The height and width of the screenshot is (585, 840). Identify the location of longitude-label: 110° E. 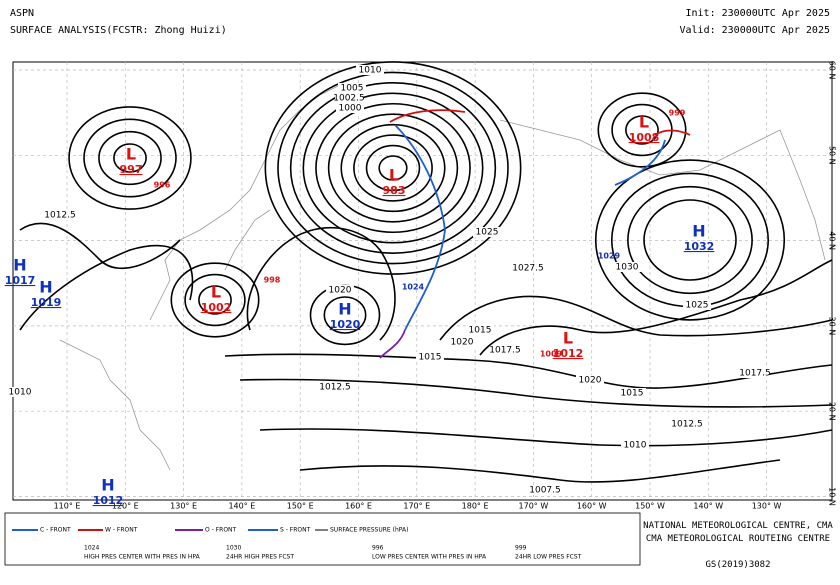
(67, 506).